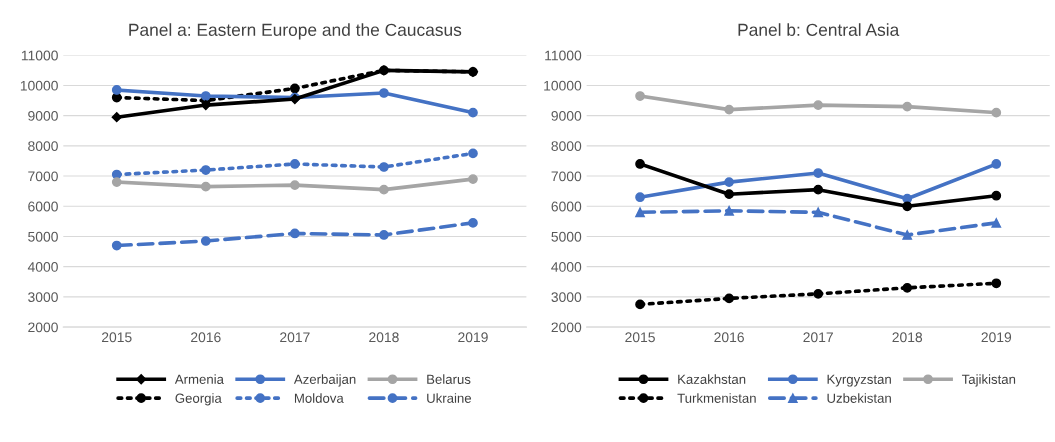  What do you see at coordinates (295, 31) in the screenshot?
I see `chart-title: Panel a: Eastern Europe and the Caucasus` at bounding box center [295, 31].